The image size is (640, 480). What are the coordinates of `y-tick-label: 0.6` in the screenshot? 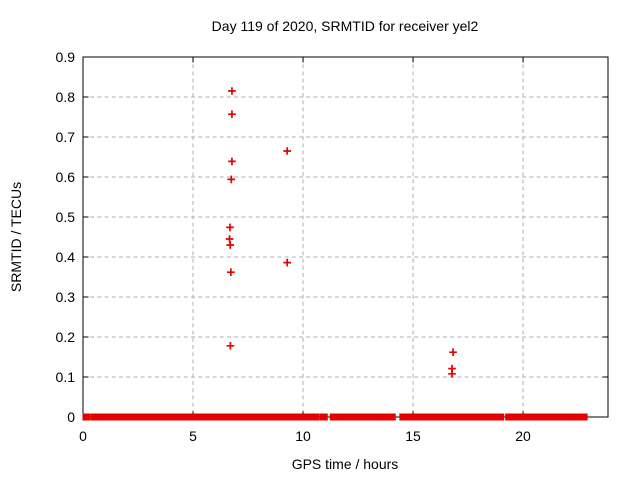 It's located at (66, 177).